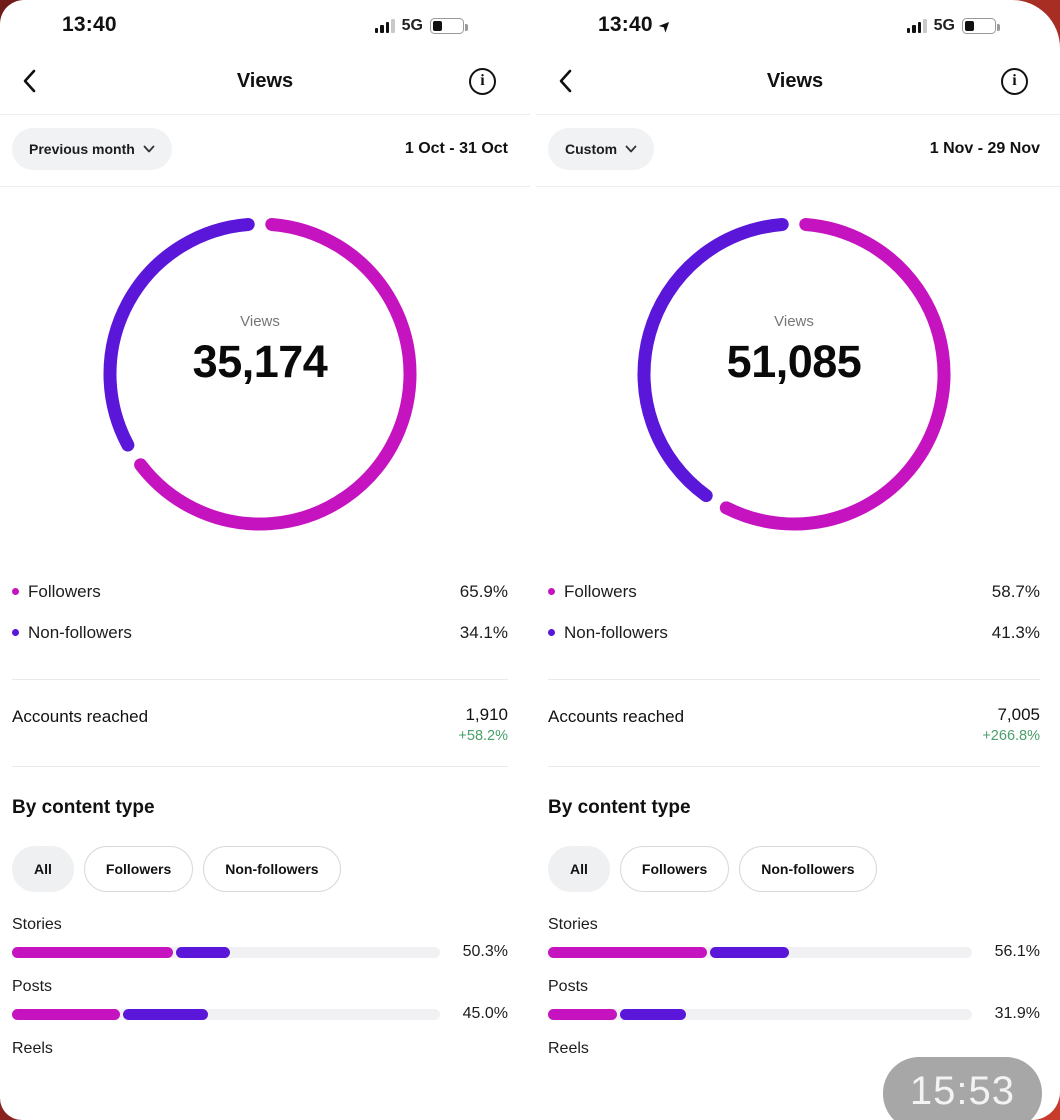  I want to click on period-dropdown: Custom, so click(601, 149).